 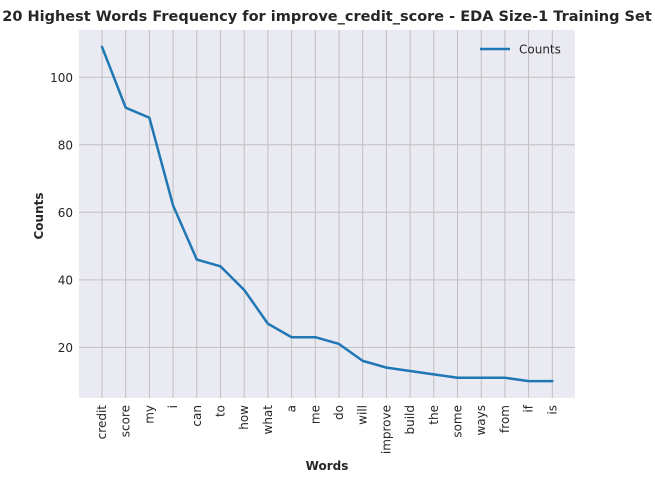 What do you see at coordinates (386, 429) in the screenshot?
I see `x-tick-label: improve` at bounding box center [386, 429].